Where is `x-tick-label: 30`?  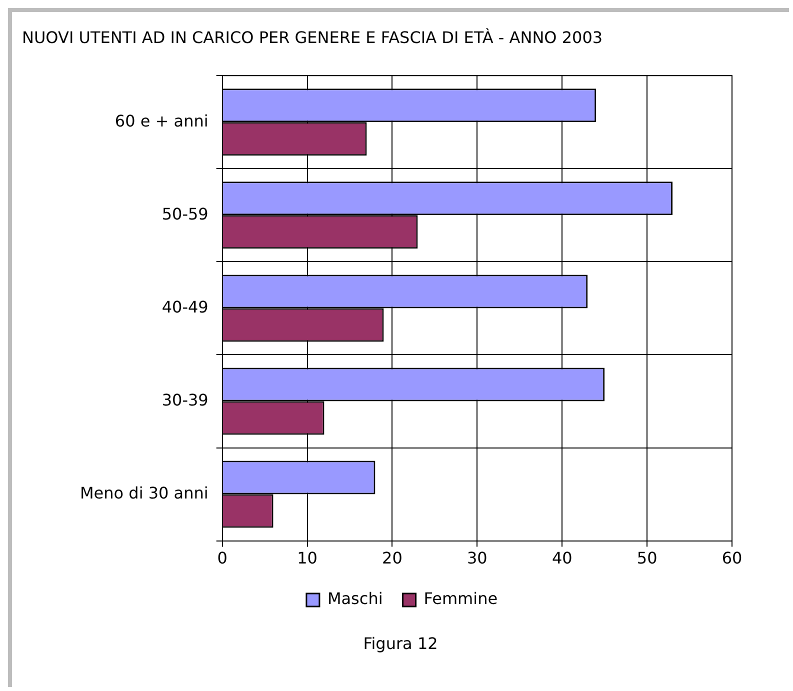
x-tick-label: 30 is located at coordinates (477, 558).